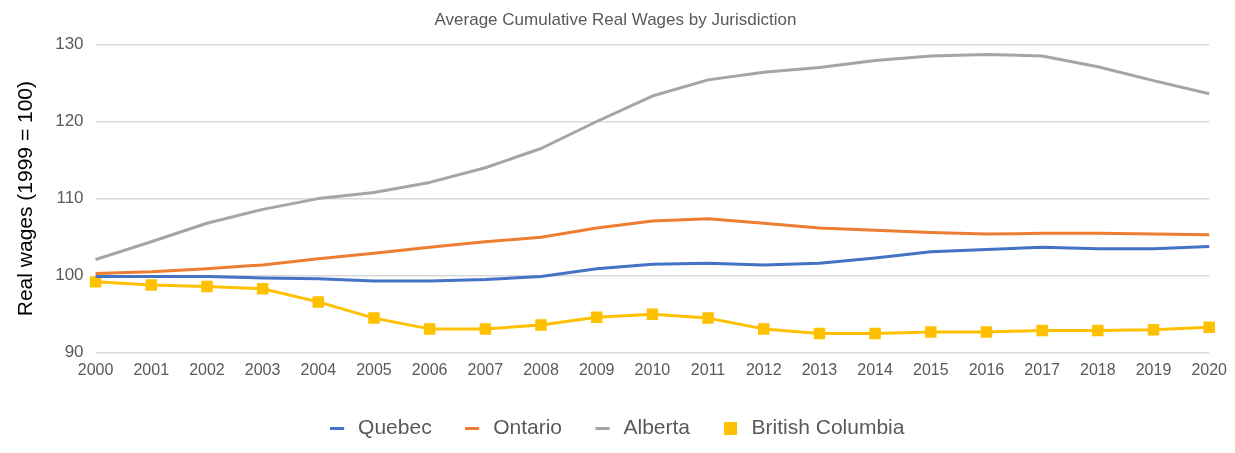 Image resolution: width=1235 pixels, height=453 pixels. I want to click on y-tick-label: 120, so click(69, 121).